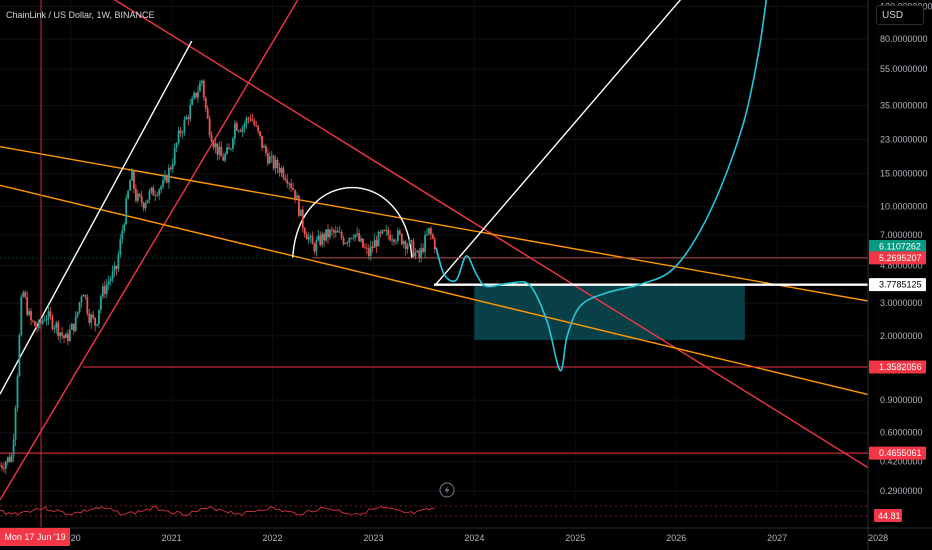 This screenshot has height=550, width=932. I want to click on price-tick-label: 2.0000000, so click(901, 336).